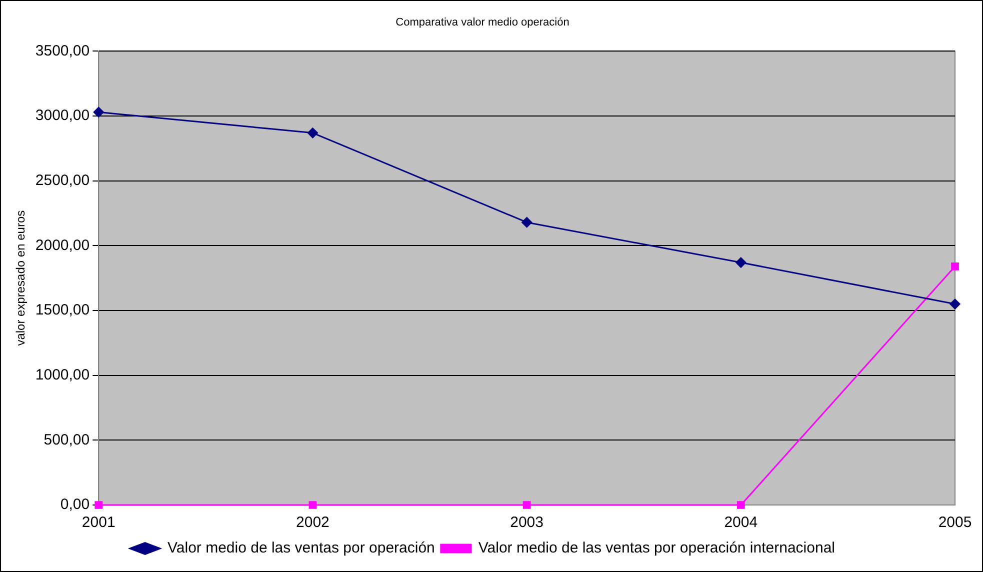 This screenshot has width=983, height=572. What do you see at coordinates (62, 245) in the screenshot?
I see `y-tick-label: 2000,00` at bounding box center [62, 245].